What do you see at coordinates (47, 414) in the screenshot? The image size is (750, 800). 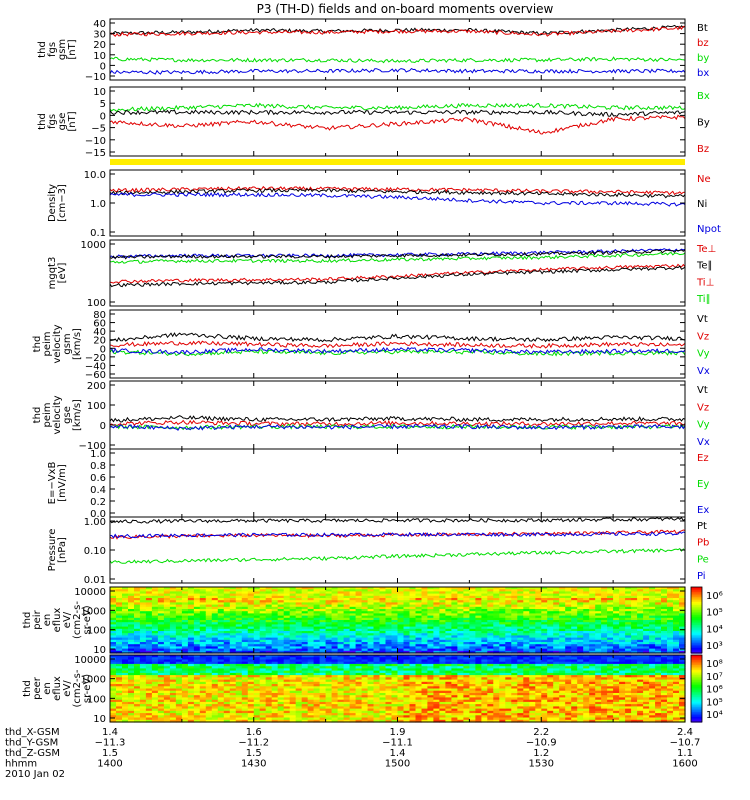 I see `y-axis-label: peim` at bounding box center [47, 414].